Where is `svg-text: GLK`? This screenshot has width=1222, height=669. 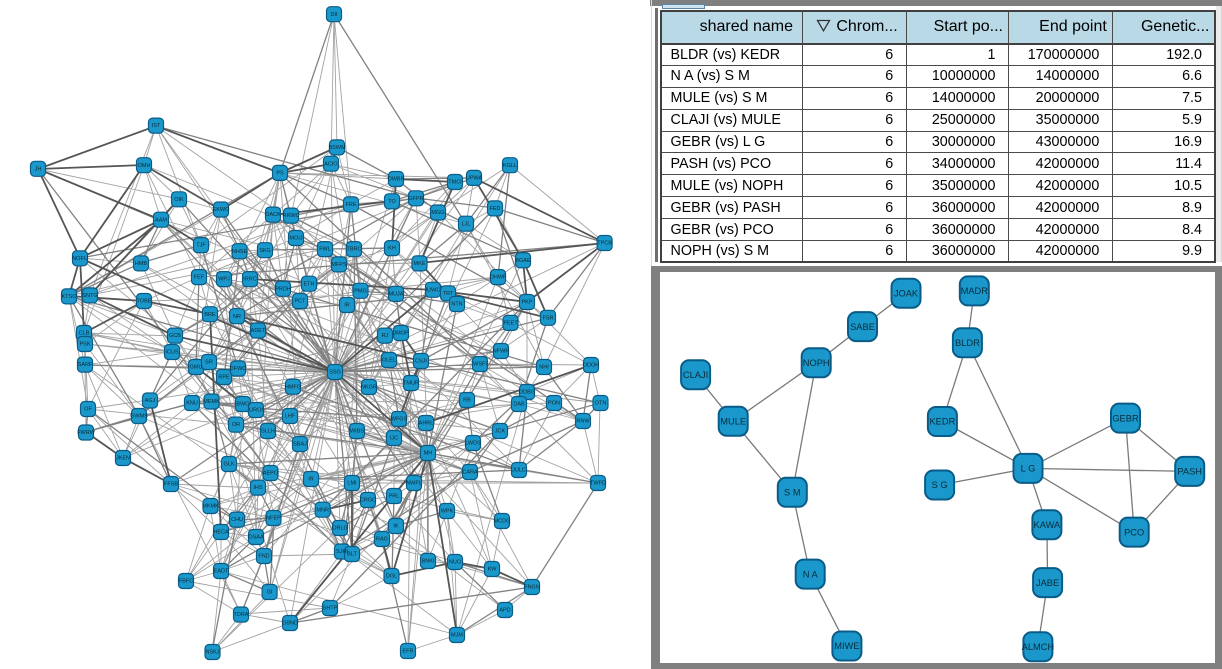
svg-text: GLK is located at coordinates (228, 465).